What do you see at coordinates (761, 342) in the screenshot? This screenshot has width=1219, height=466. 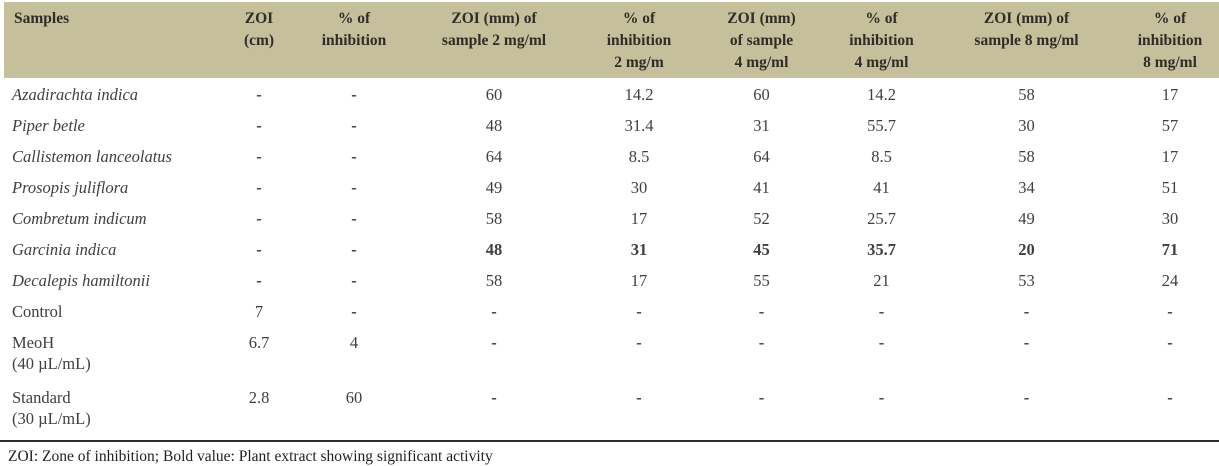 I see `cell-r8-c5: -` at bounding box center [761, 342].